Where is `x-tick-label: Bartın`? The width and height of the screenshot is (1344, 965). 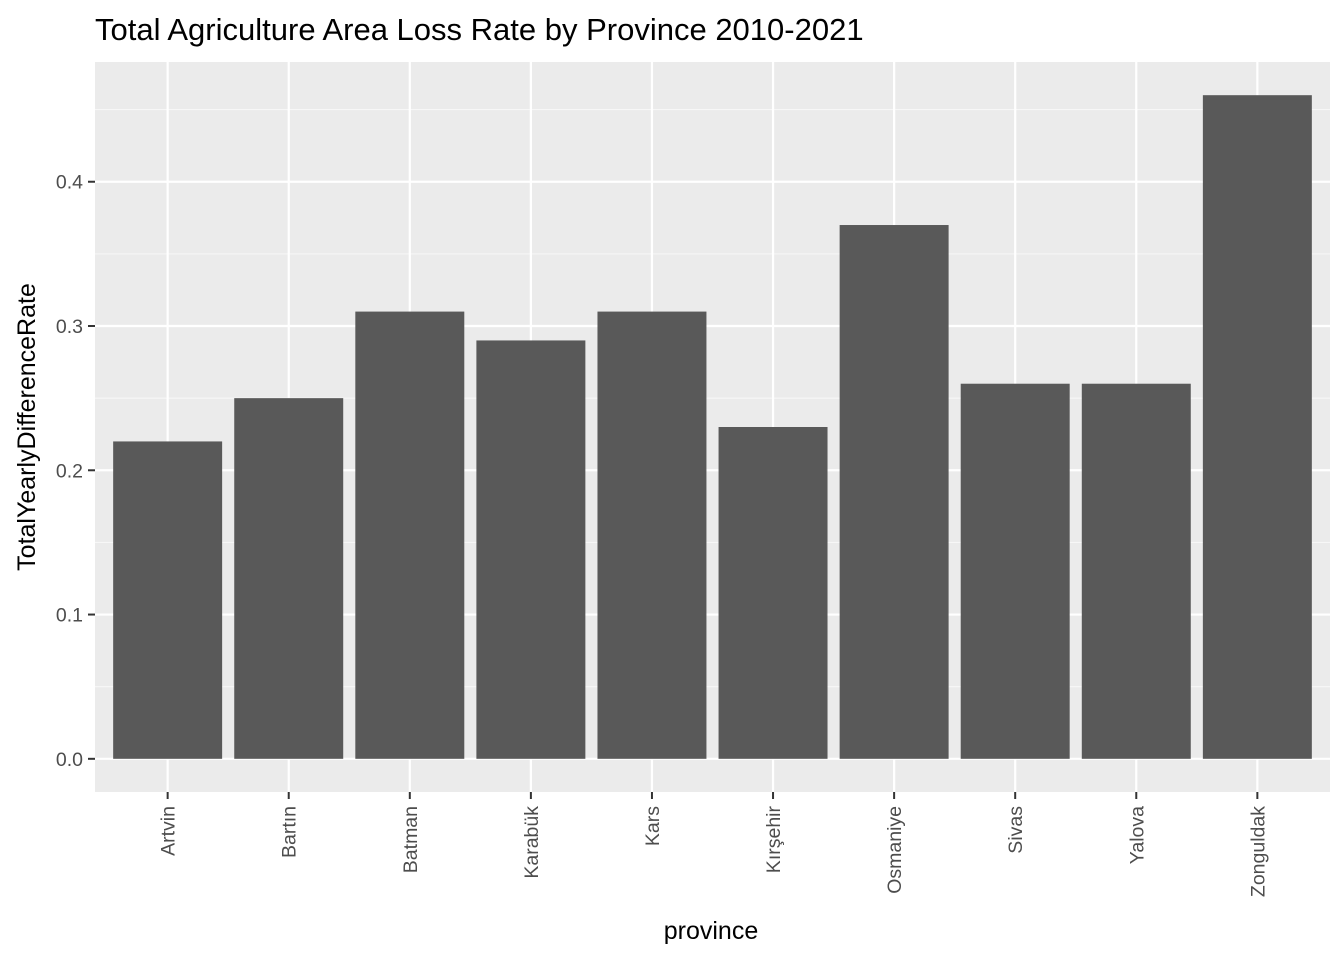
x-tick-label: Bartın is located at coordinates (290, 832).